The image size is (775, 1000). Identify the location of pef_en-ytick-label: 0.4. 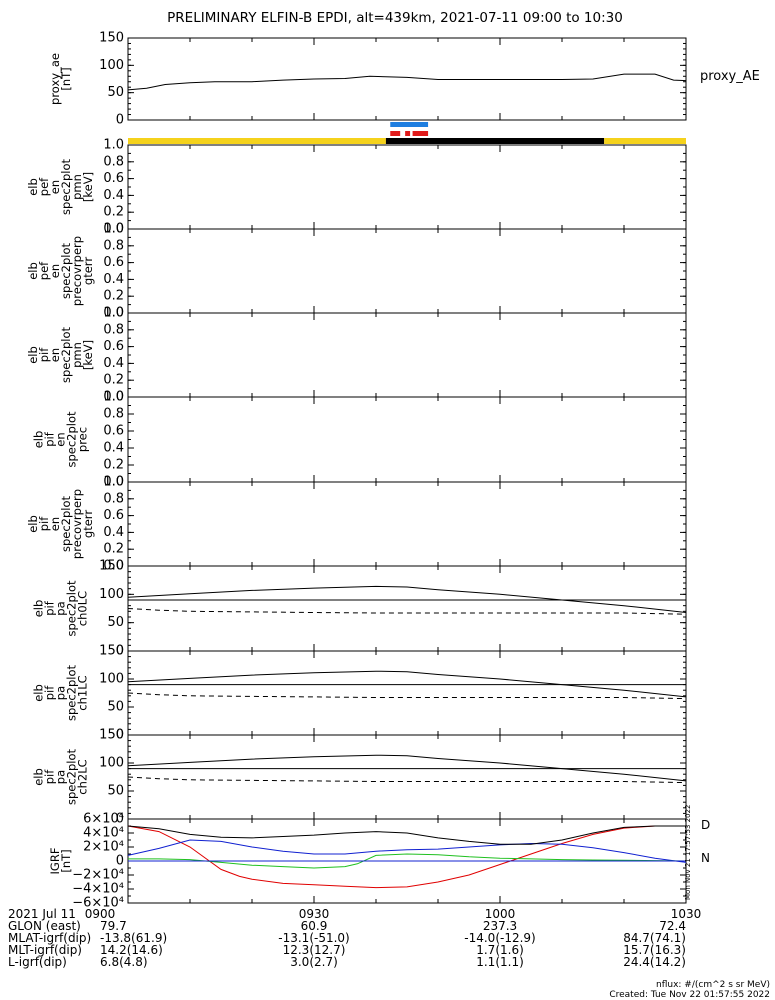
(113, 195).